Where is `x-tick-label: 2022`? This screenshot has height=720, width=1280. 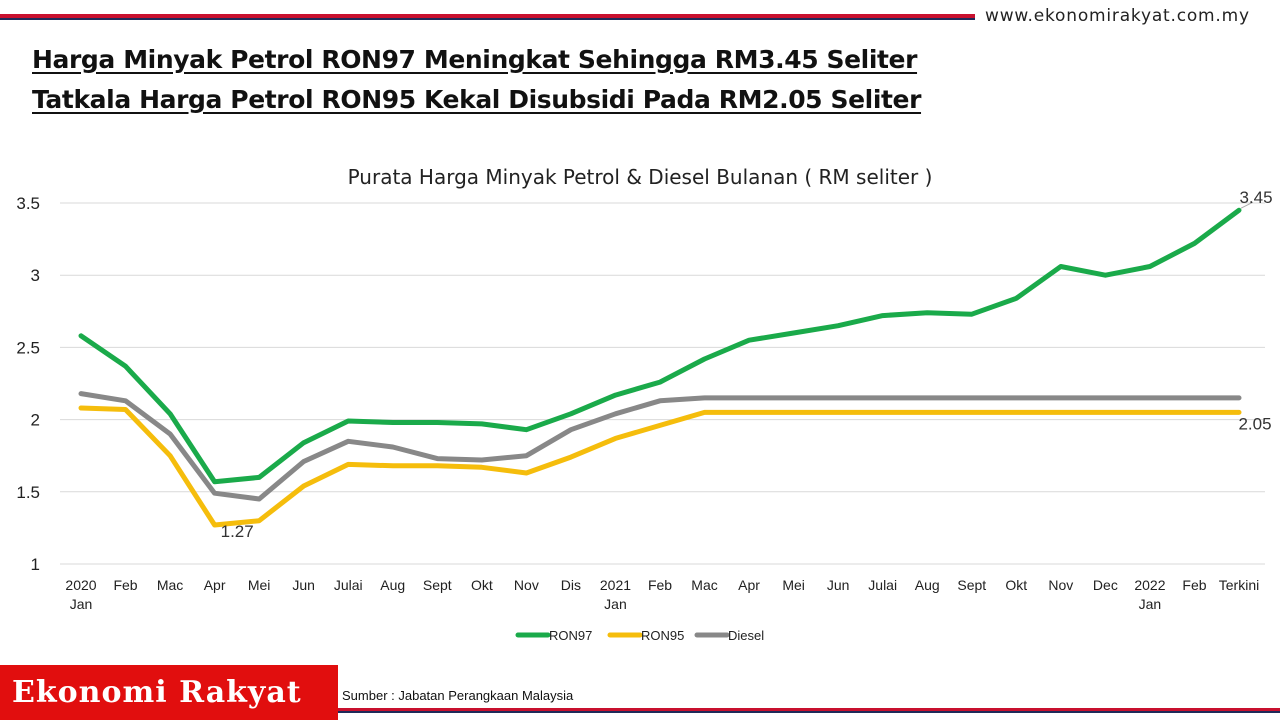
x-tick-label: 2022 is located at coordinates (1149, 585).